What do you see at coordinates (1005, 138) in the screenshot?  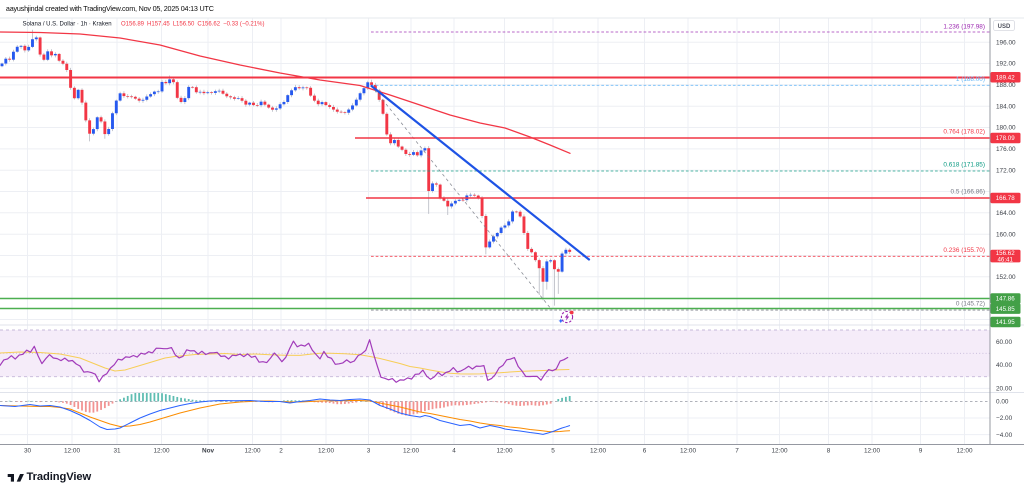 I see `svg-text: 178.09` at bounding box center [1005, 138].